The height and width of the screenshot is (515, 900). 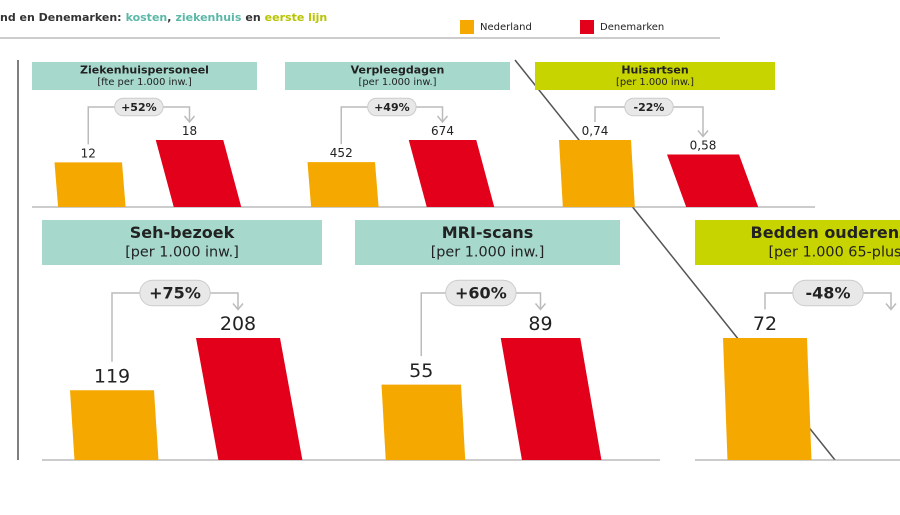 I want to click on value-label: 89, so click(x=540, y=324).